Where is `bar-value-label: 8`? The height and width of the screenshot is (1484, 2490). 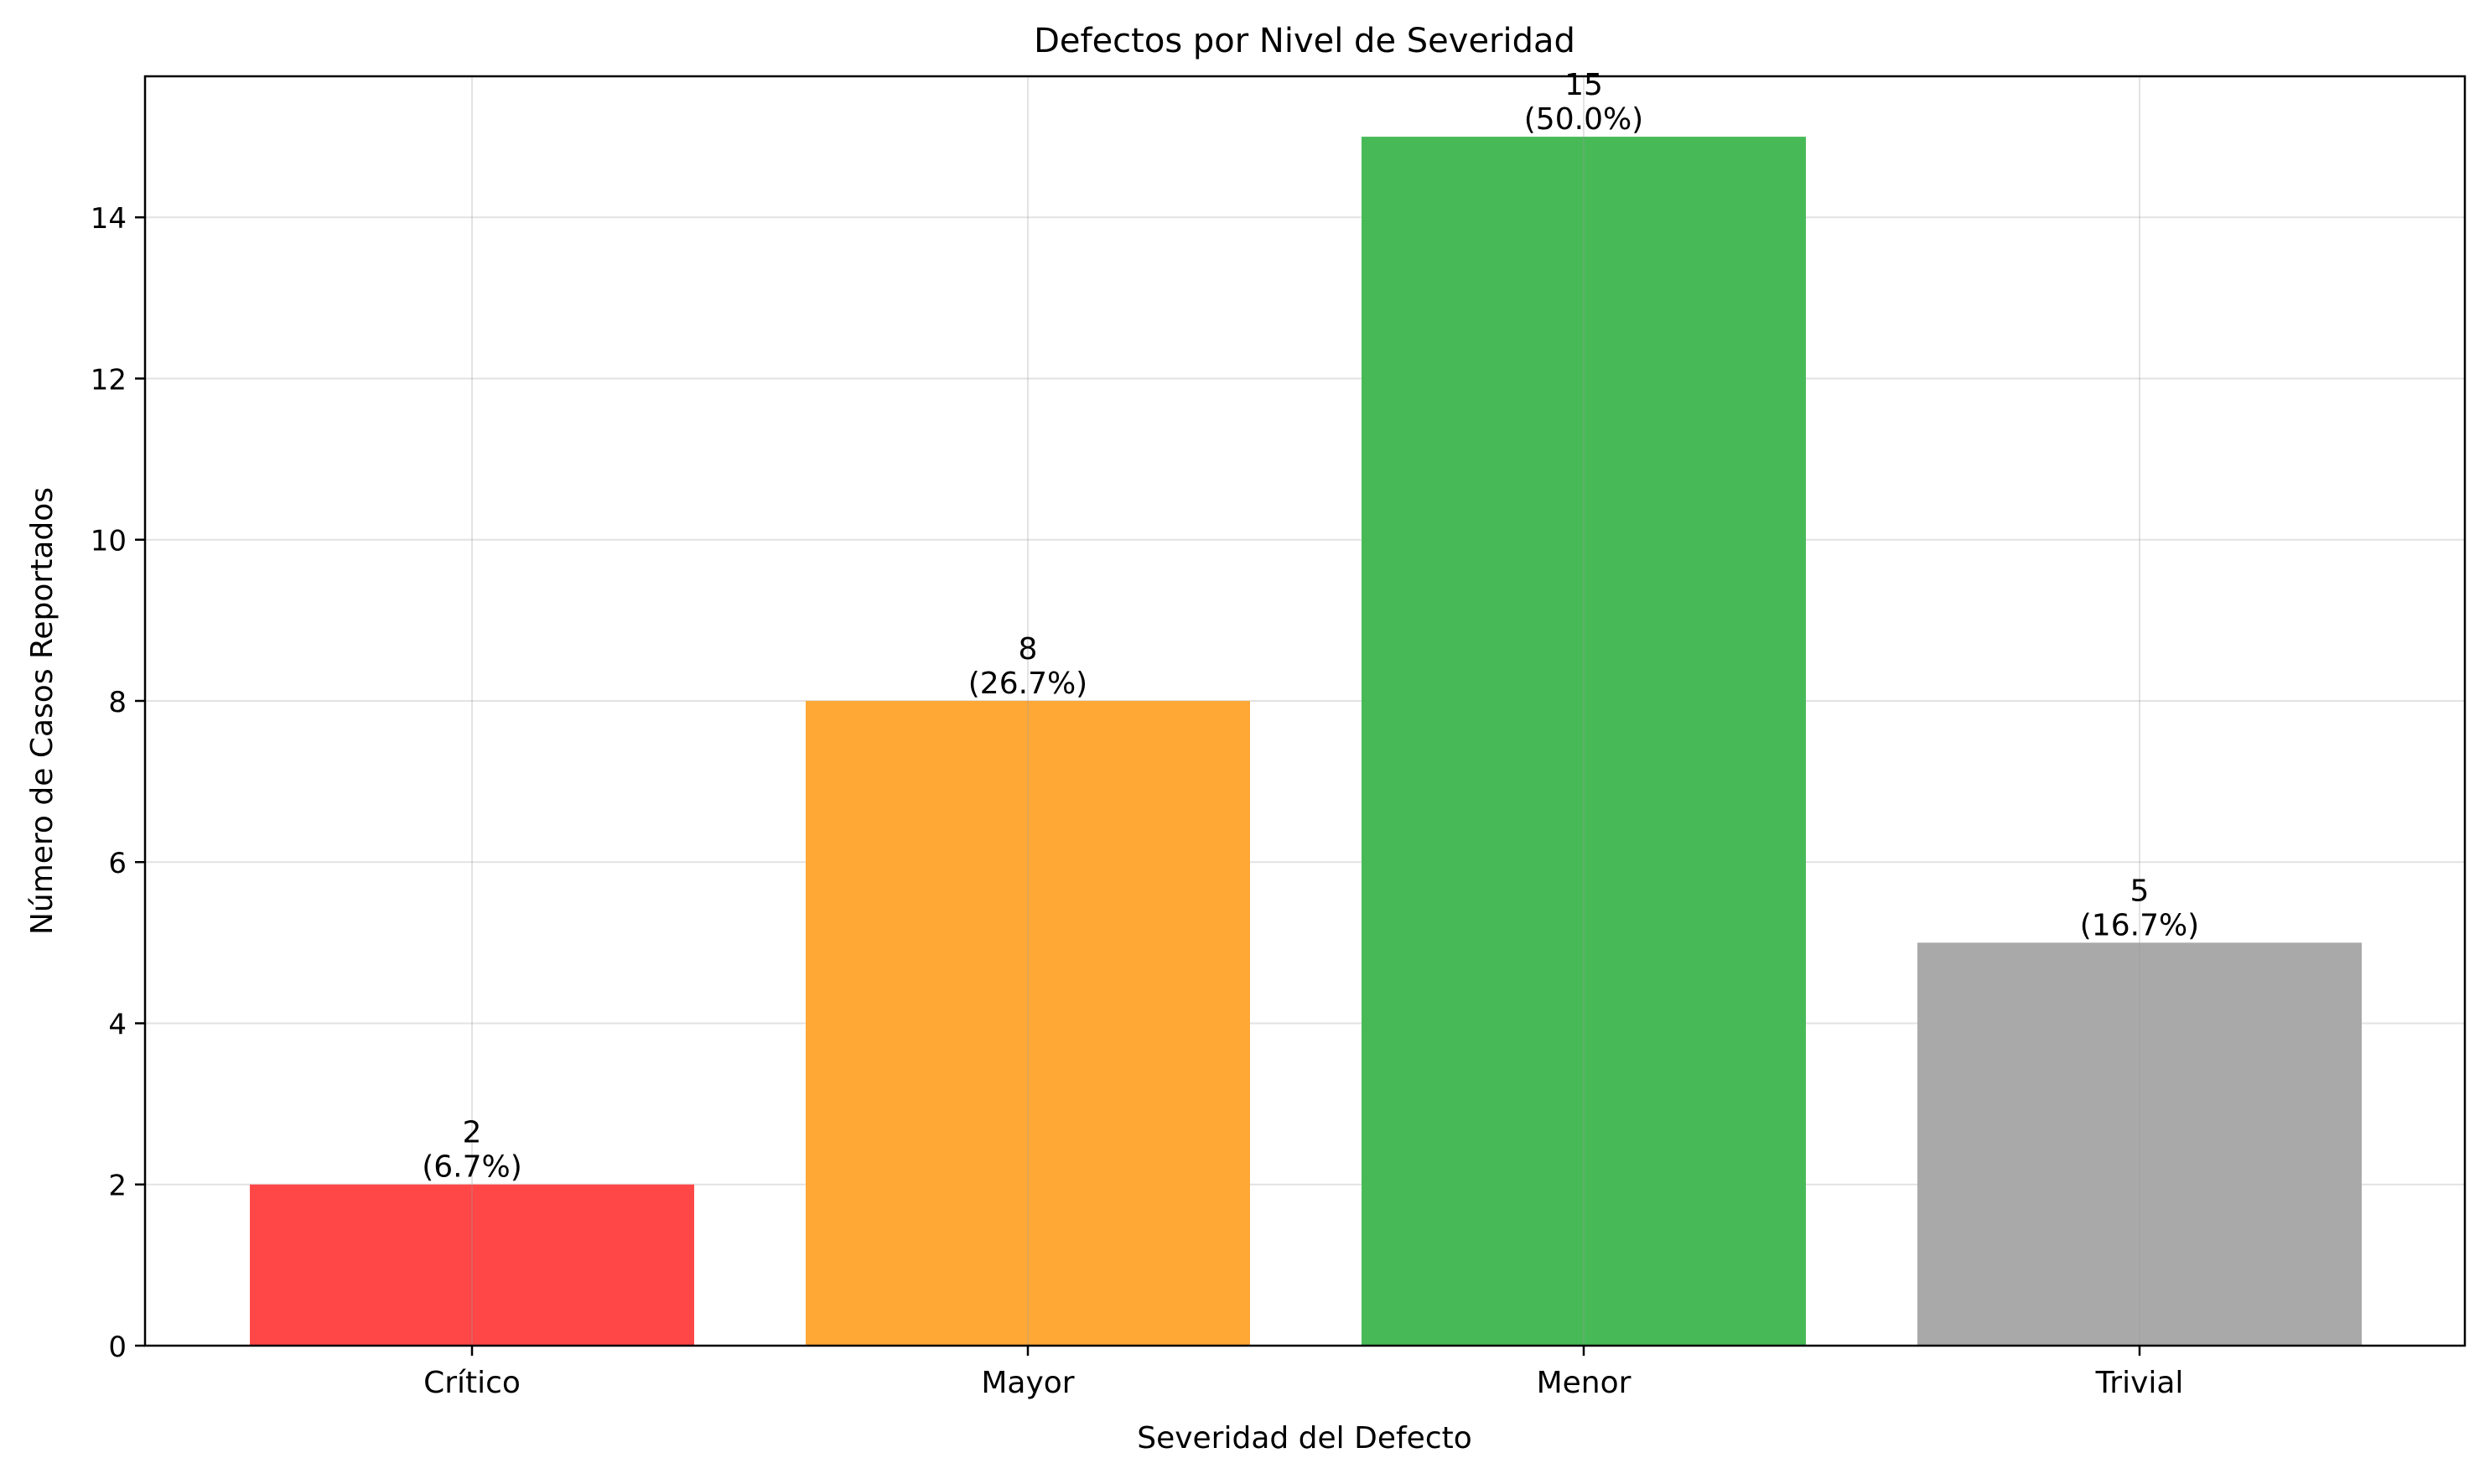
bar-value-label: 8 is located at coordinates (1028, 649).